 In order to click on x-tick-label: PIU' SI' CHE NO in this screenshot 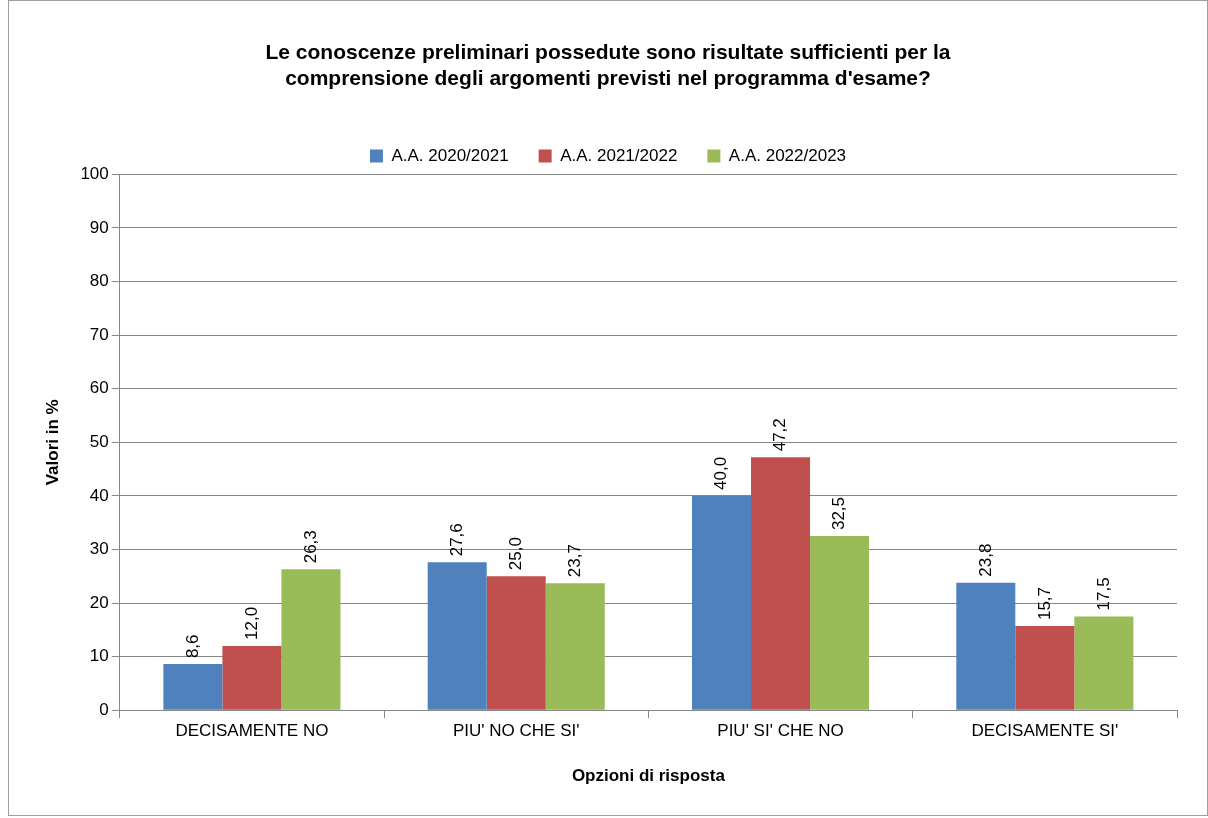, I will do `click(780, 731)`.